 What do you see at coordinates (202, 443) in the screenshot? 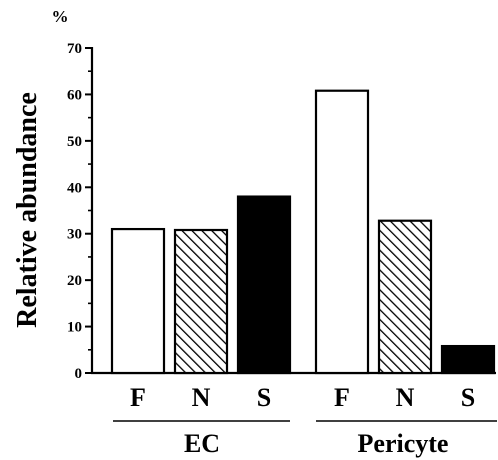
I see `group-label: EC` at bounding box center [202, 443].